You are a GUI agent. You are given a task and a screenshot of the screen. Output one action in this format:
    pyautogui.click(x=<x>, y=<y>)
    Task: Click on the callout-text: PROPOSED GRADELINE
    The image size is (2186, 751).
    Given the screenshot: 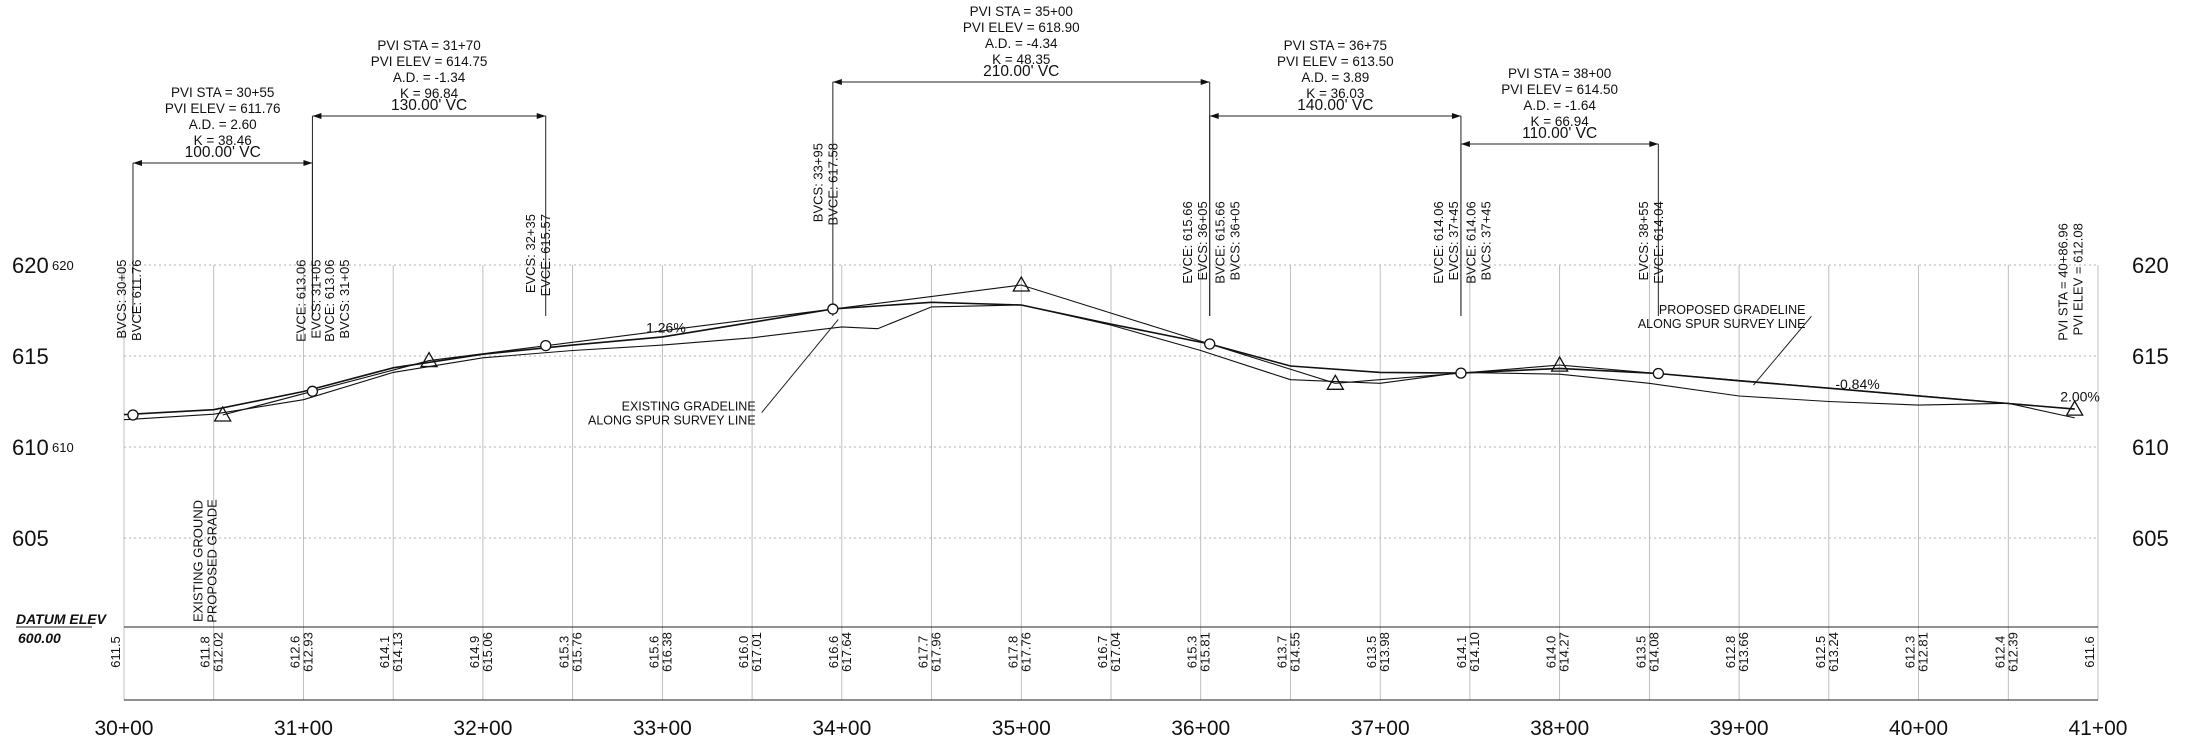 What is the action you would take?
    pyautogui.click(x=1732, y=310)
    